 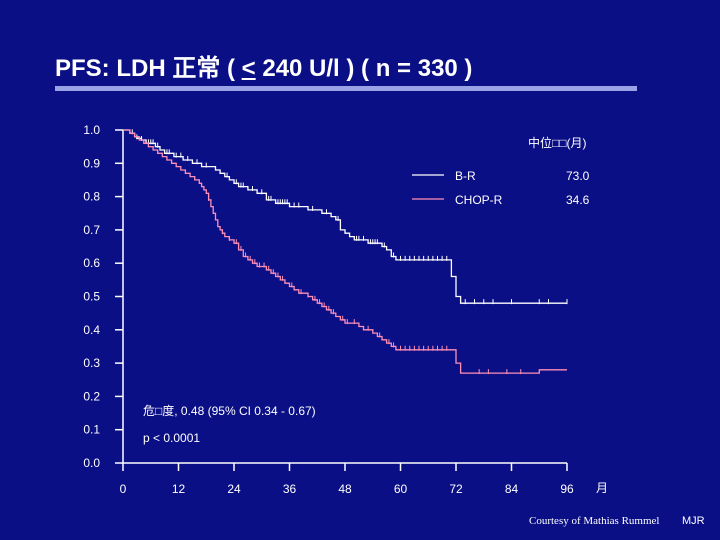 I want to click on y-tick-label: 1.0, so click(x=91, y=130).